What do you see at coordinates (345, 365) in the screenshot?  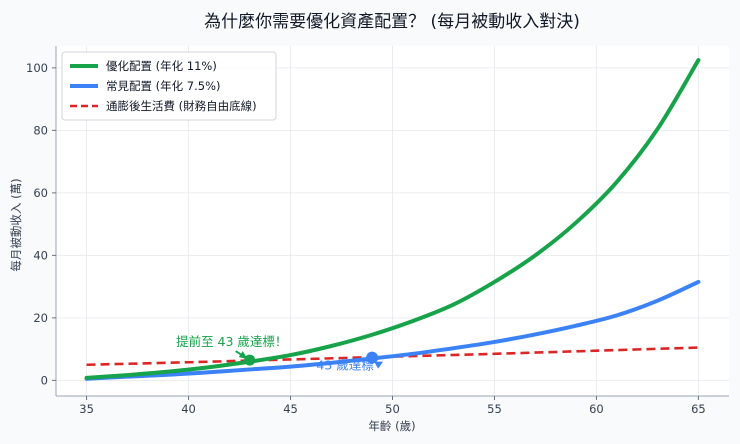 I see `annotation-label: 43 歲達標` at bounding box center [345, 365].